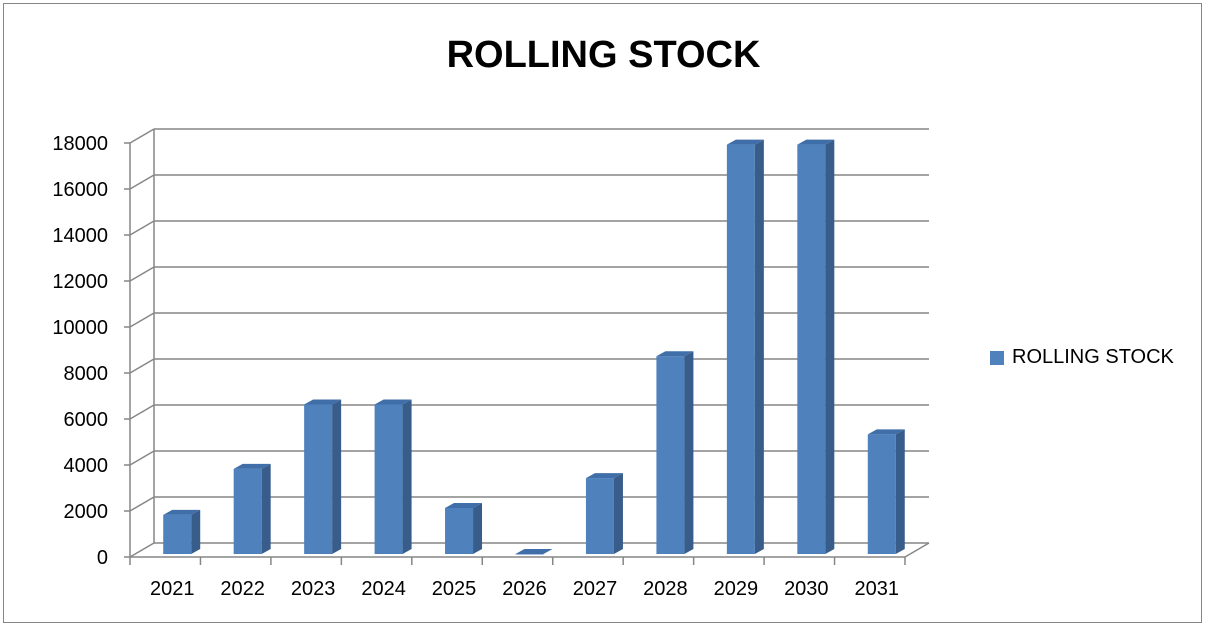 The height and width of the screenshot is (628, 1207). I want to click on bar-2028, so click(675, 452).